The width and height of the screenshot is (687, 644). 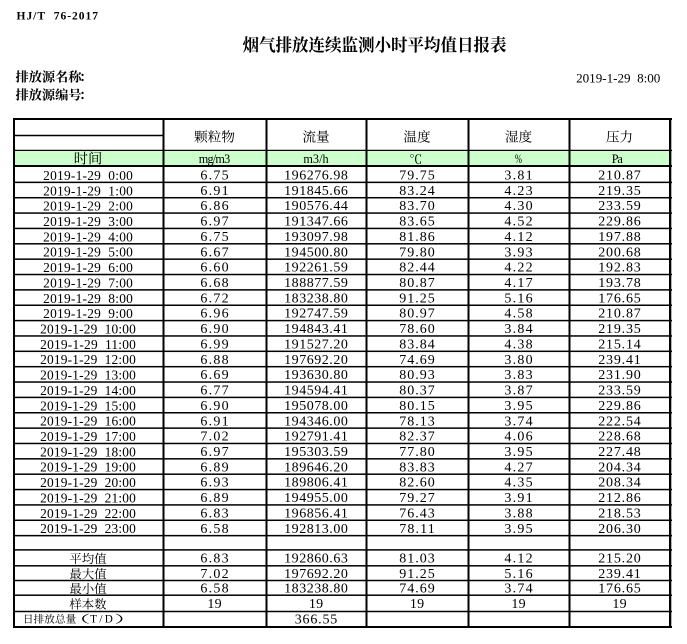 I want to click on svg-text: 78.11, so click(x=416, y=529).